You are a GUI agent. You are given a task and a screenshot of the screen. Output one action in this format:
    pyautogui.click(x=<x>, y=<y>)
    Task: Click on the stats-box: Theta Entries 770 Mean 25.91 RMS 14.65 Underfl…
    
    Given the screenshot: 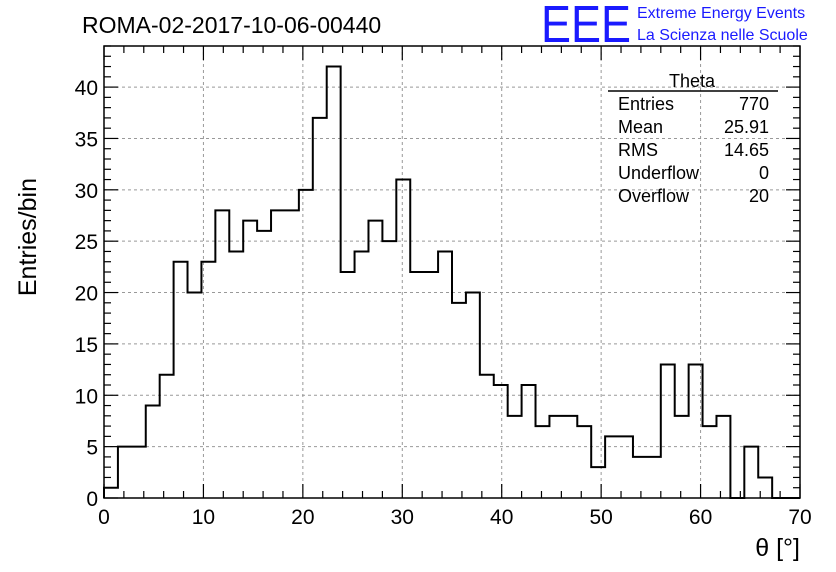 What is the action you would take?
    pyautogui.click(x=693, y=138)
    